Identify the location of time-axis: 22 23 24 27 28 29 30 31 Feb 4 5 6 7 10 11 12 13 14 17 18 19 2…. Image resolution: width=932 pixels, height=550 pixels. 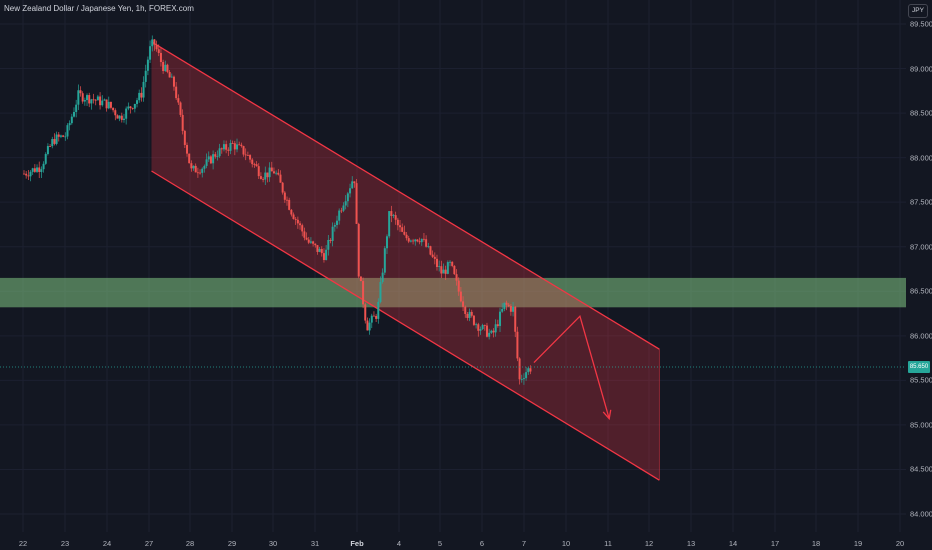
(453, 541).